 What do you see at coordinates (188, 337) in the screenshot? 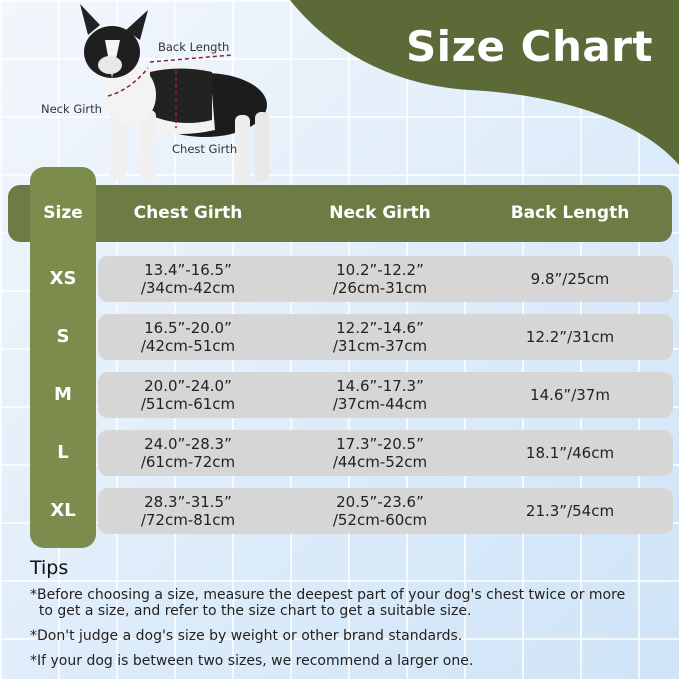
I see `chest-girth-cell: 16.5”-20.0”/42cm-51cm` at bounding box center [188, 337].